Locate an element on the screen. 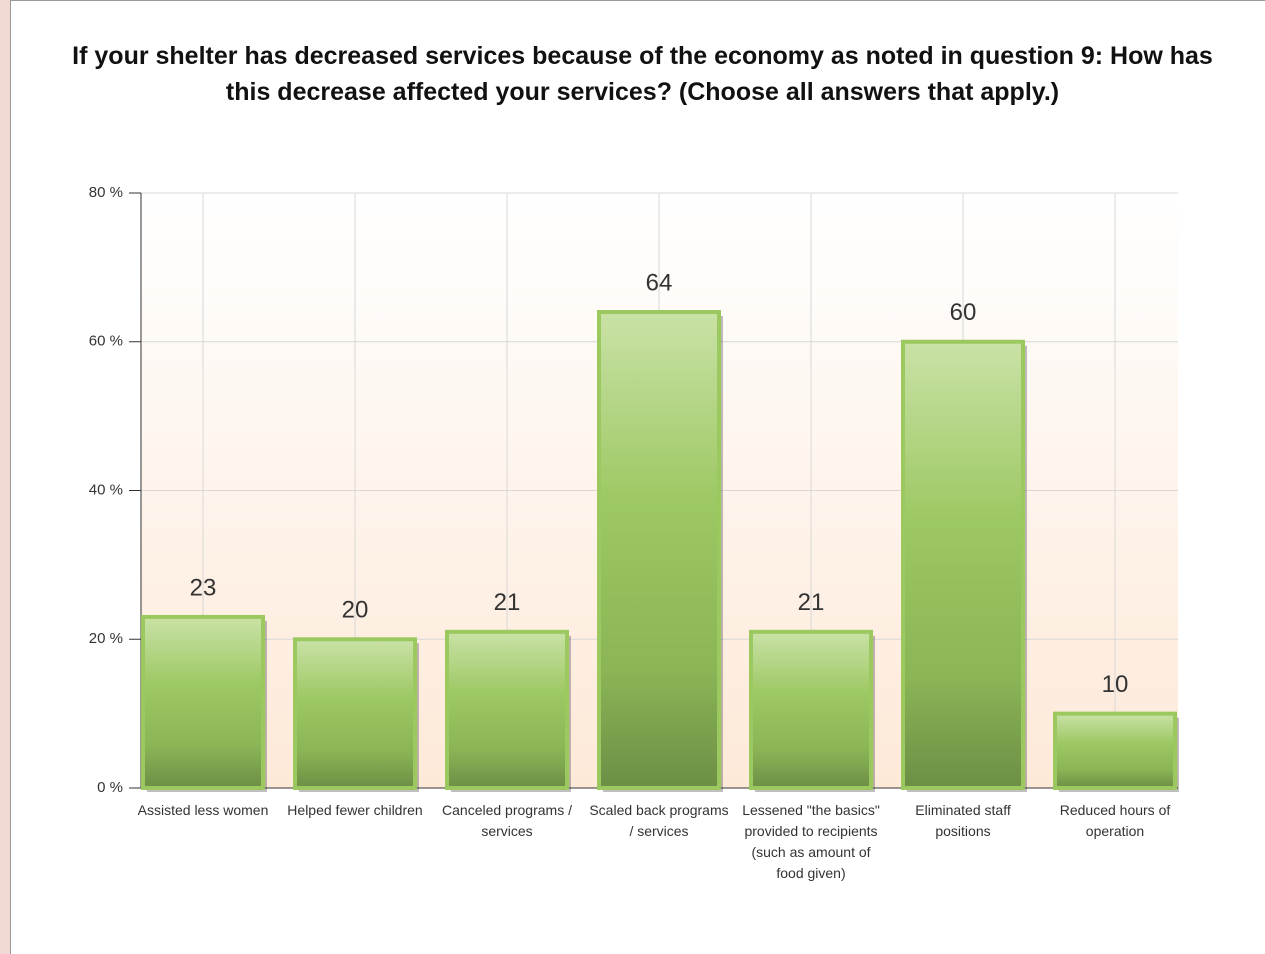 The width and height of the screenshot is (1265, 954). y-tick-label: 0 % is located at coordinates (110, 787).